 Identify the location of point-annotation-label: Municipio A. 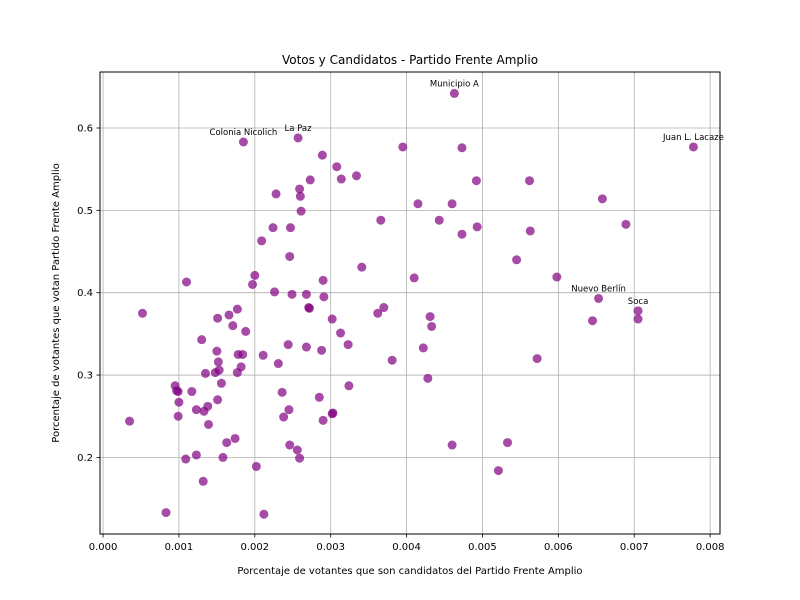
(454, 84).